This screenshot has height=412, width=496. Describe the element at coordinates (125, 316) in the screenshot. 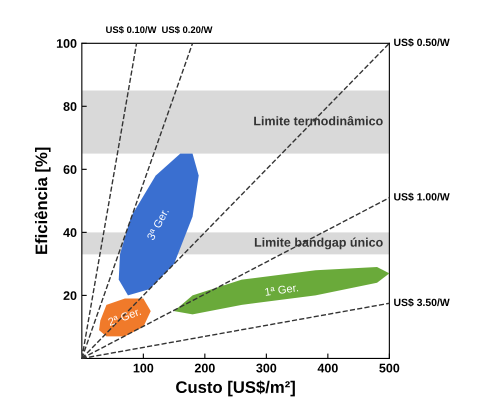

I see `annotation: 2ª Ger.` at that location.